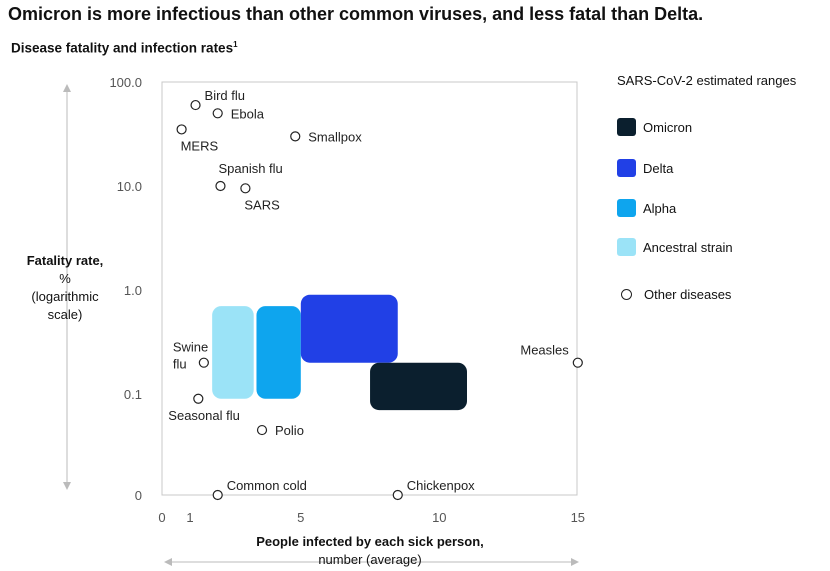 The height and width of the screenshot is (571, 830). Describe the element at coordinates (250, 168) in the screenshot. I see `point-label: Spanish flu` at that location.